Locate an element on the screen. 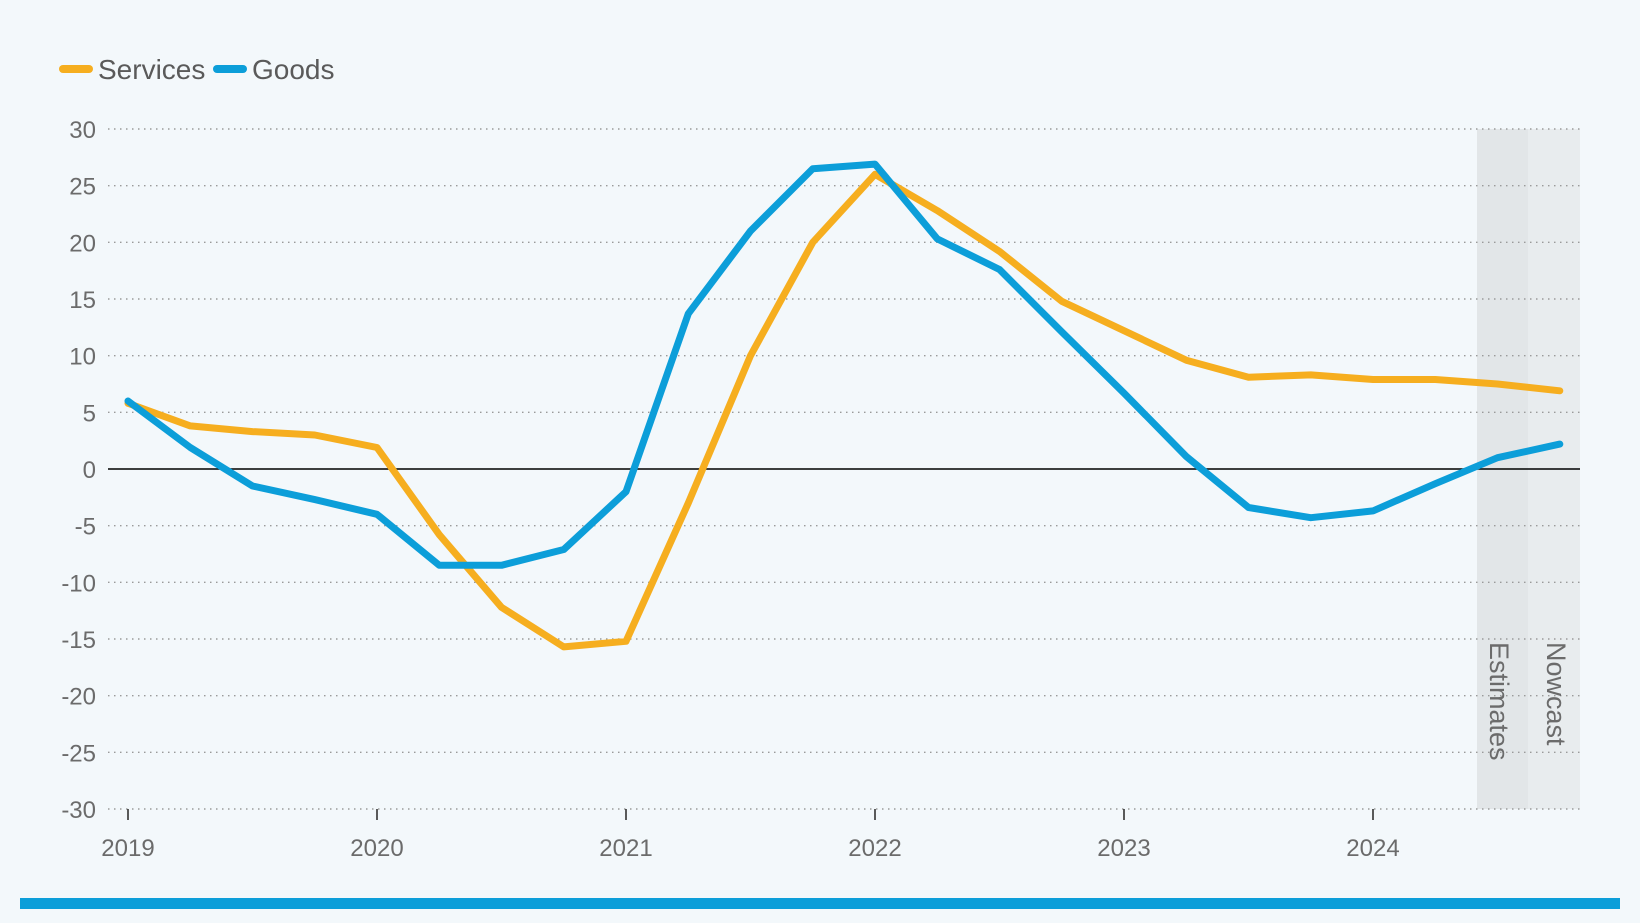 The width and height of the screenshot is (1640, 923). y-tick-label: -25 is located at coordinates (78, 753).